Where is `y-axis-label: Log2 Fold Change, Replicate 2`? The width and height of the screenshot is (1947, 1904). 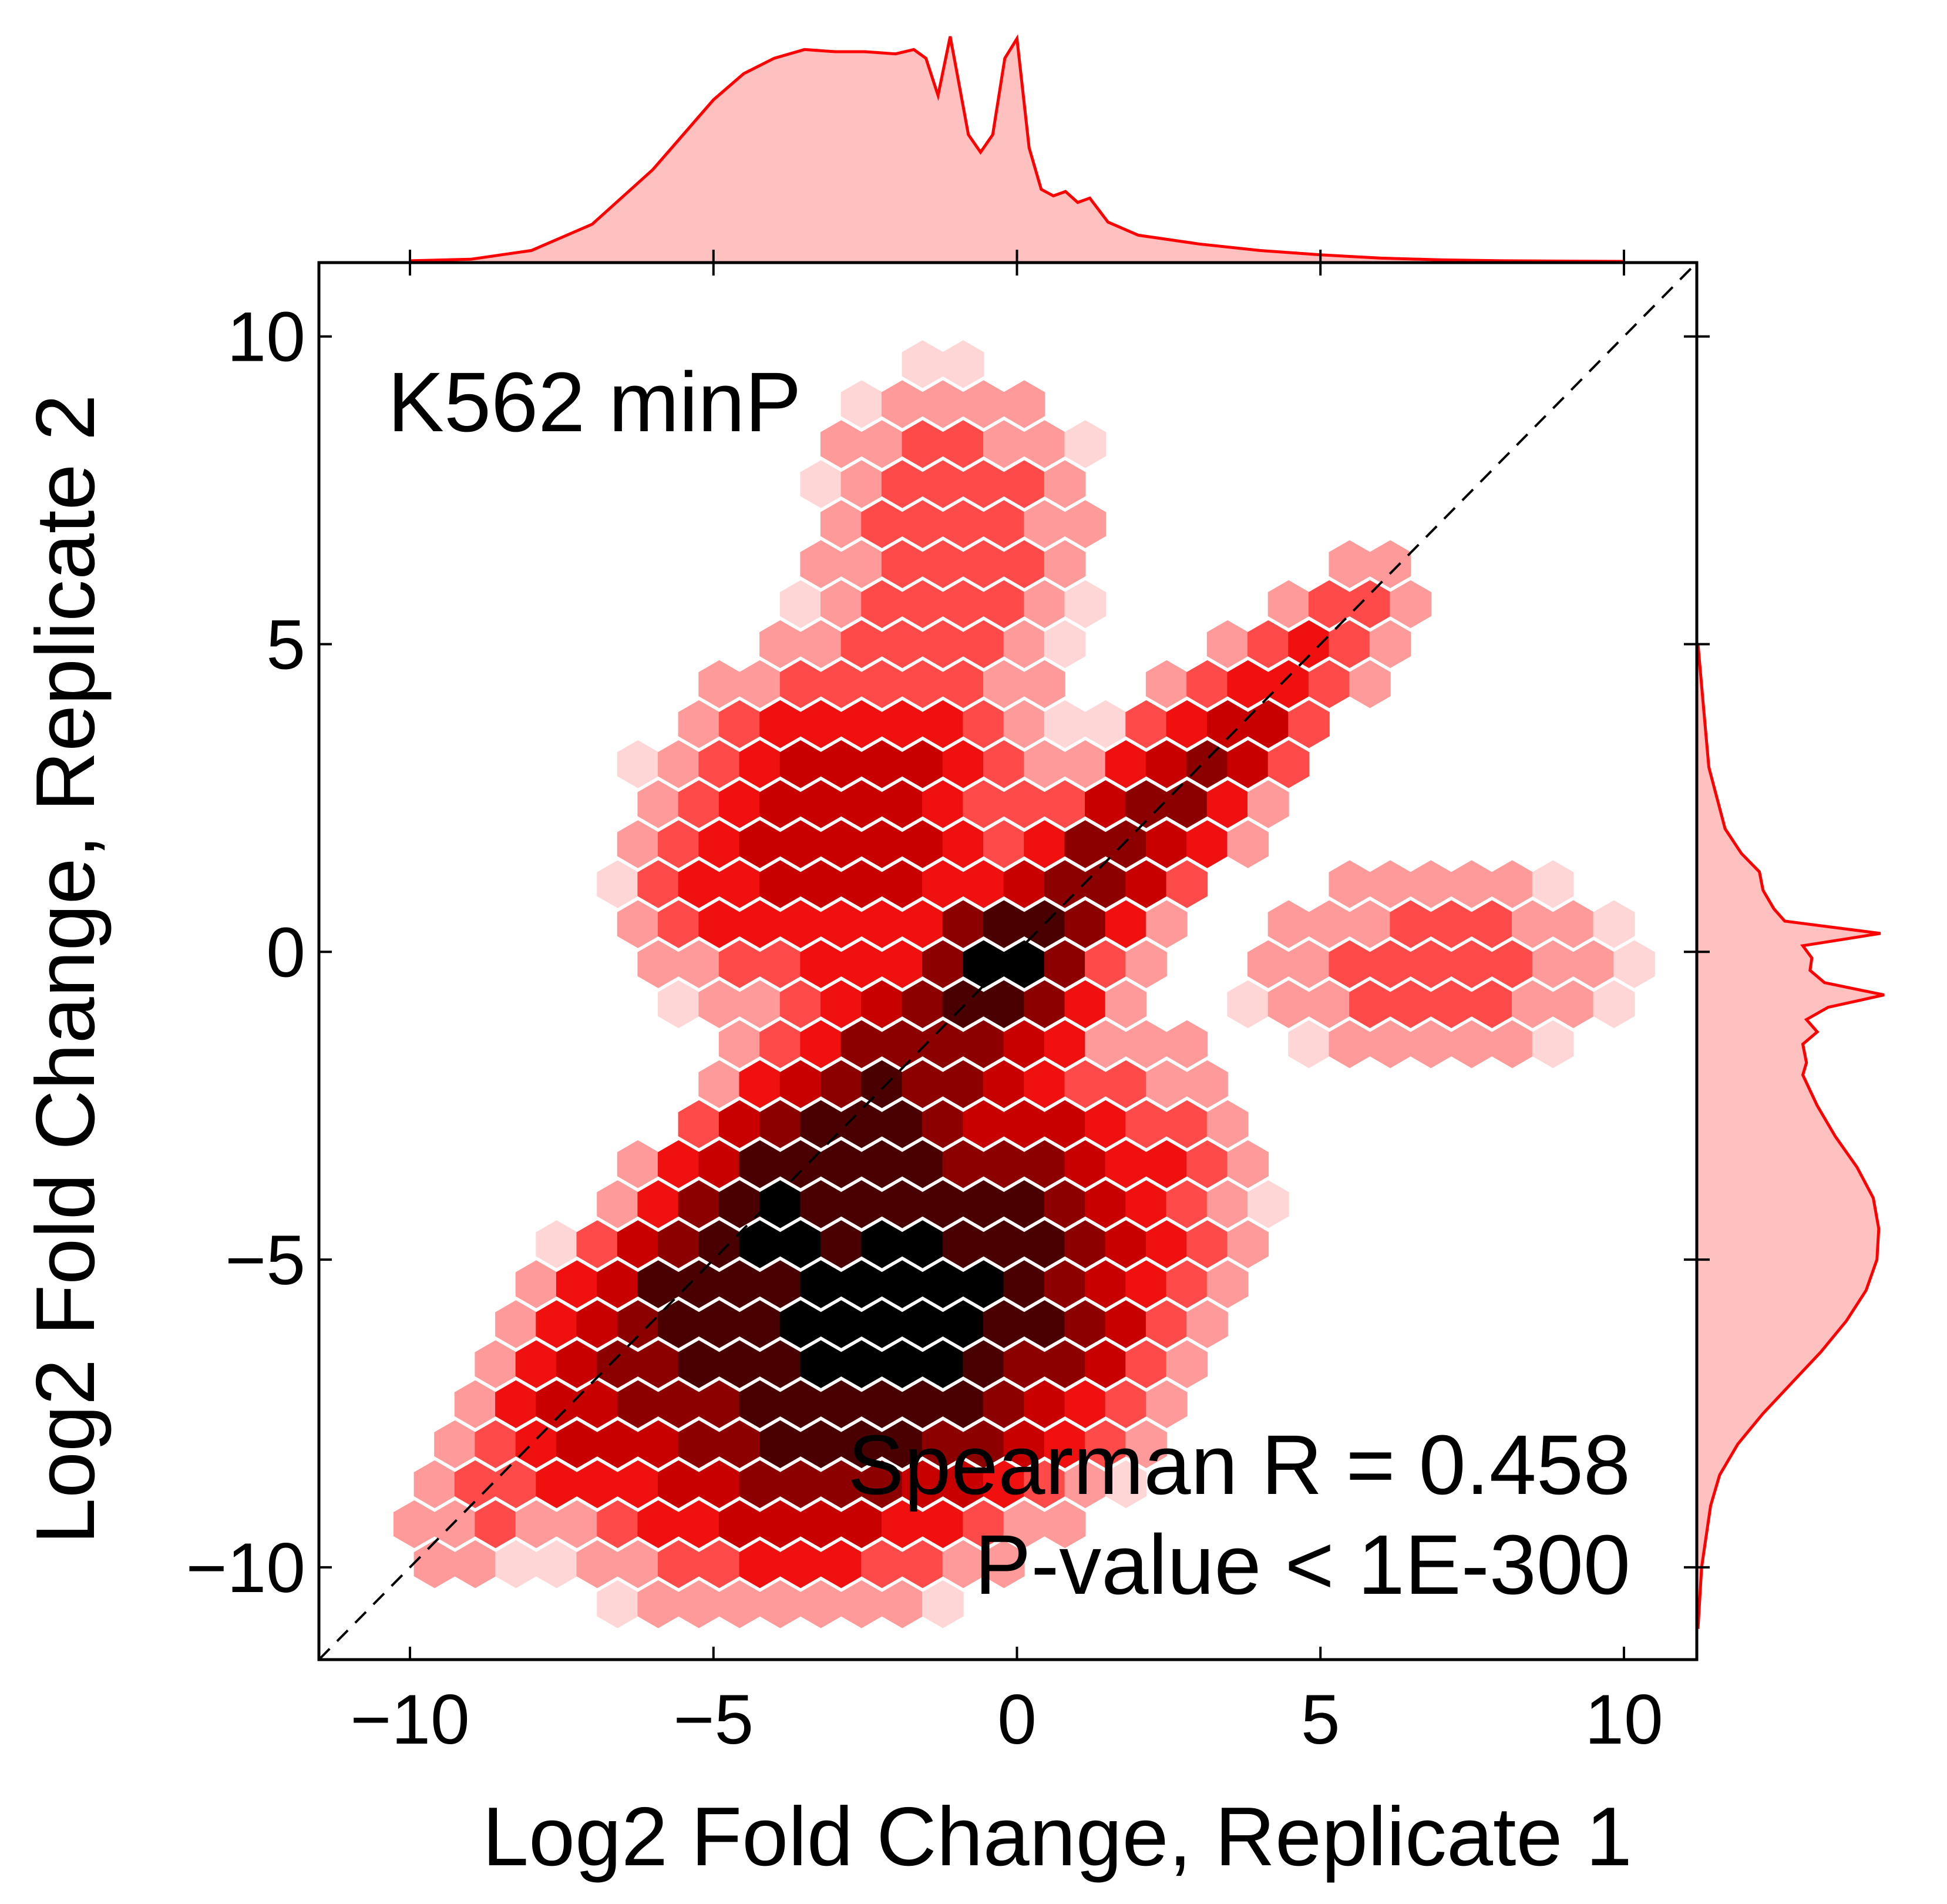 y-axis-label: Log2 Fold Change, Replicate 2 is located at coordinates (65, 969).